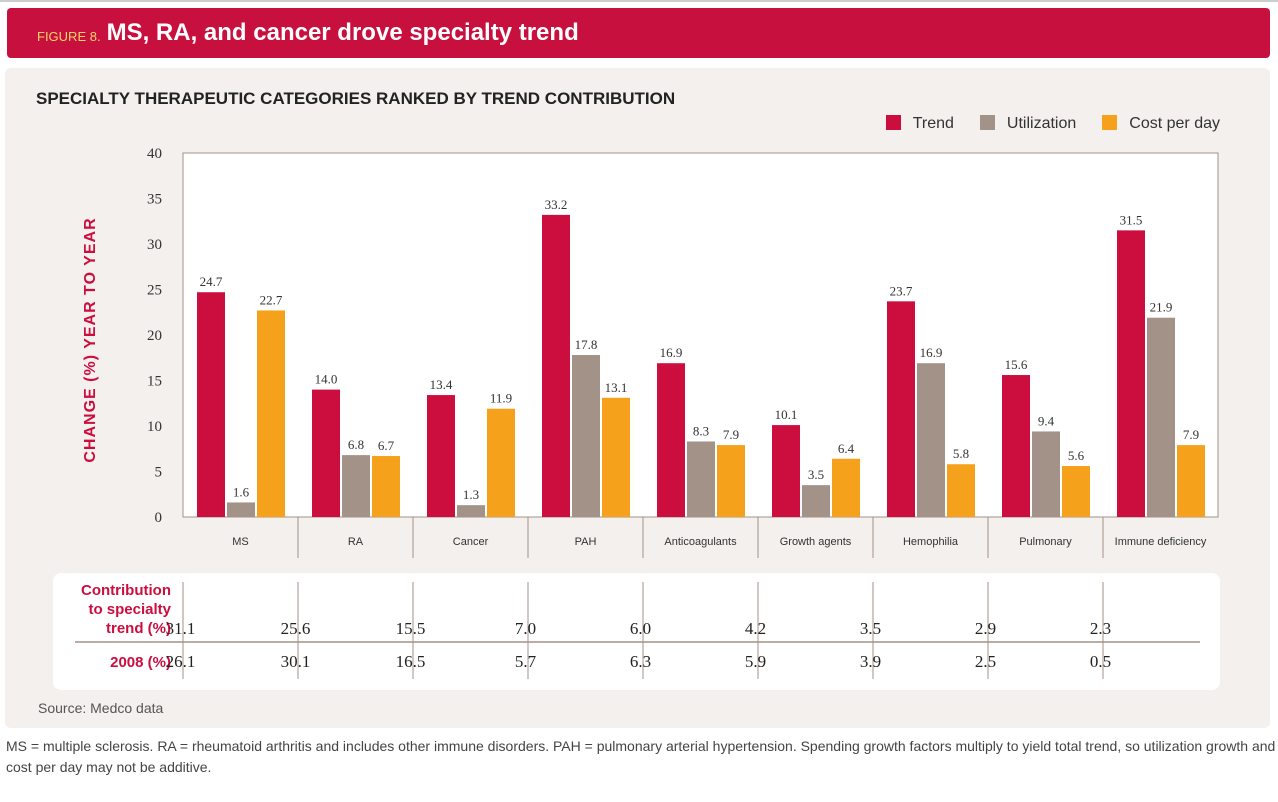  I want to click on source-note: Source: Medco data, so click(101, 708).